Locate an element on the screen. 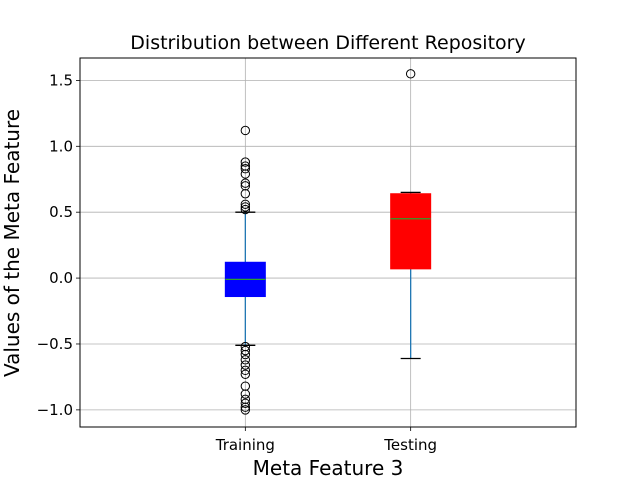 This screenshot has width=640, height=480. y-tick-label: −1.0 is located at coordinates (55, 410).